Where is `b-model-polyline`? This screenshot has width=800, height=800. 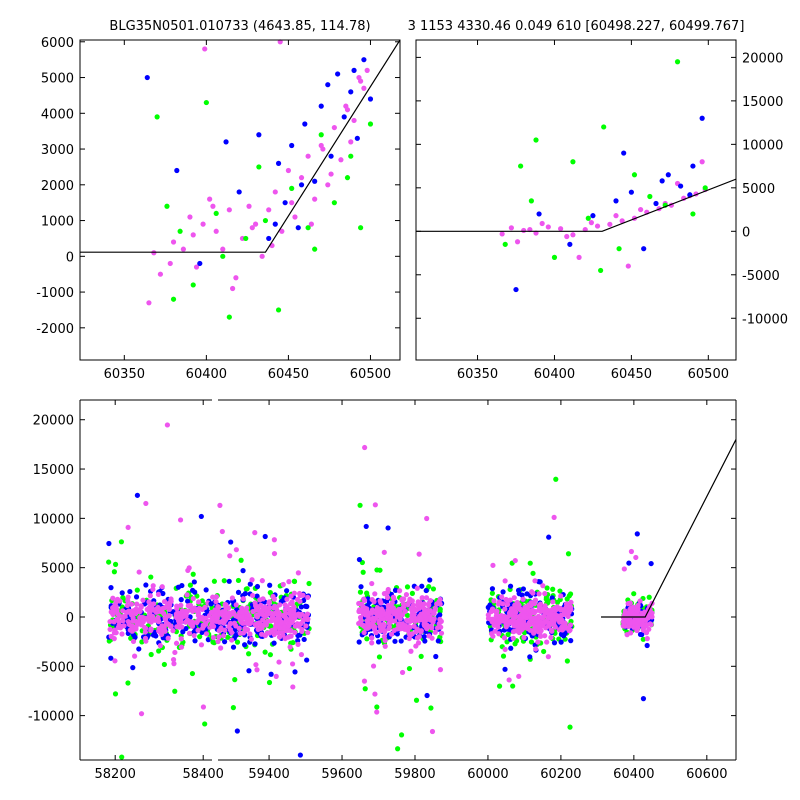
b-model-polyline is located at coordinates (668, 528).